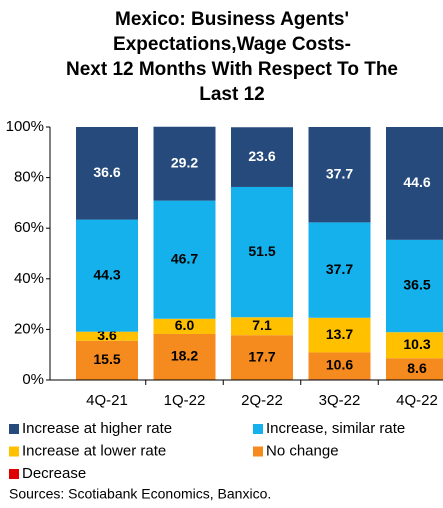  I want to click on legend-label: No change, so click(302, 450).